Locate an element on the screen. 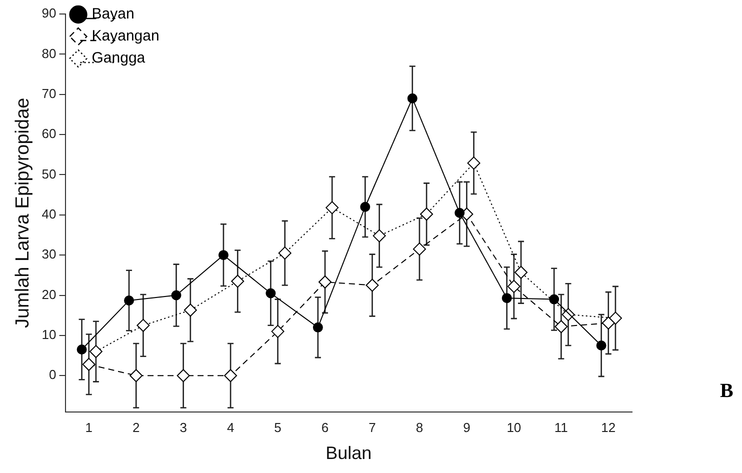 The height and width of the screenshot is (473, 742). x-tick-label: 3 is located at coordinates (183, 428).